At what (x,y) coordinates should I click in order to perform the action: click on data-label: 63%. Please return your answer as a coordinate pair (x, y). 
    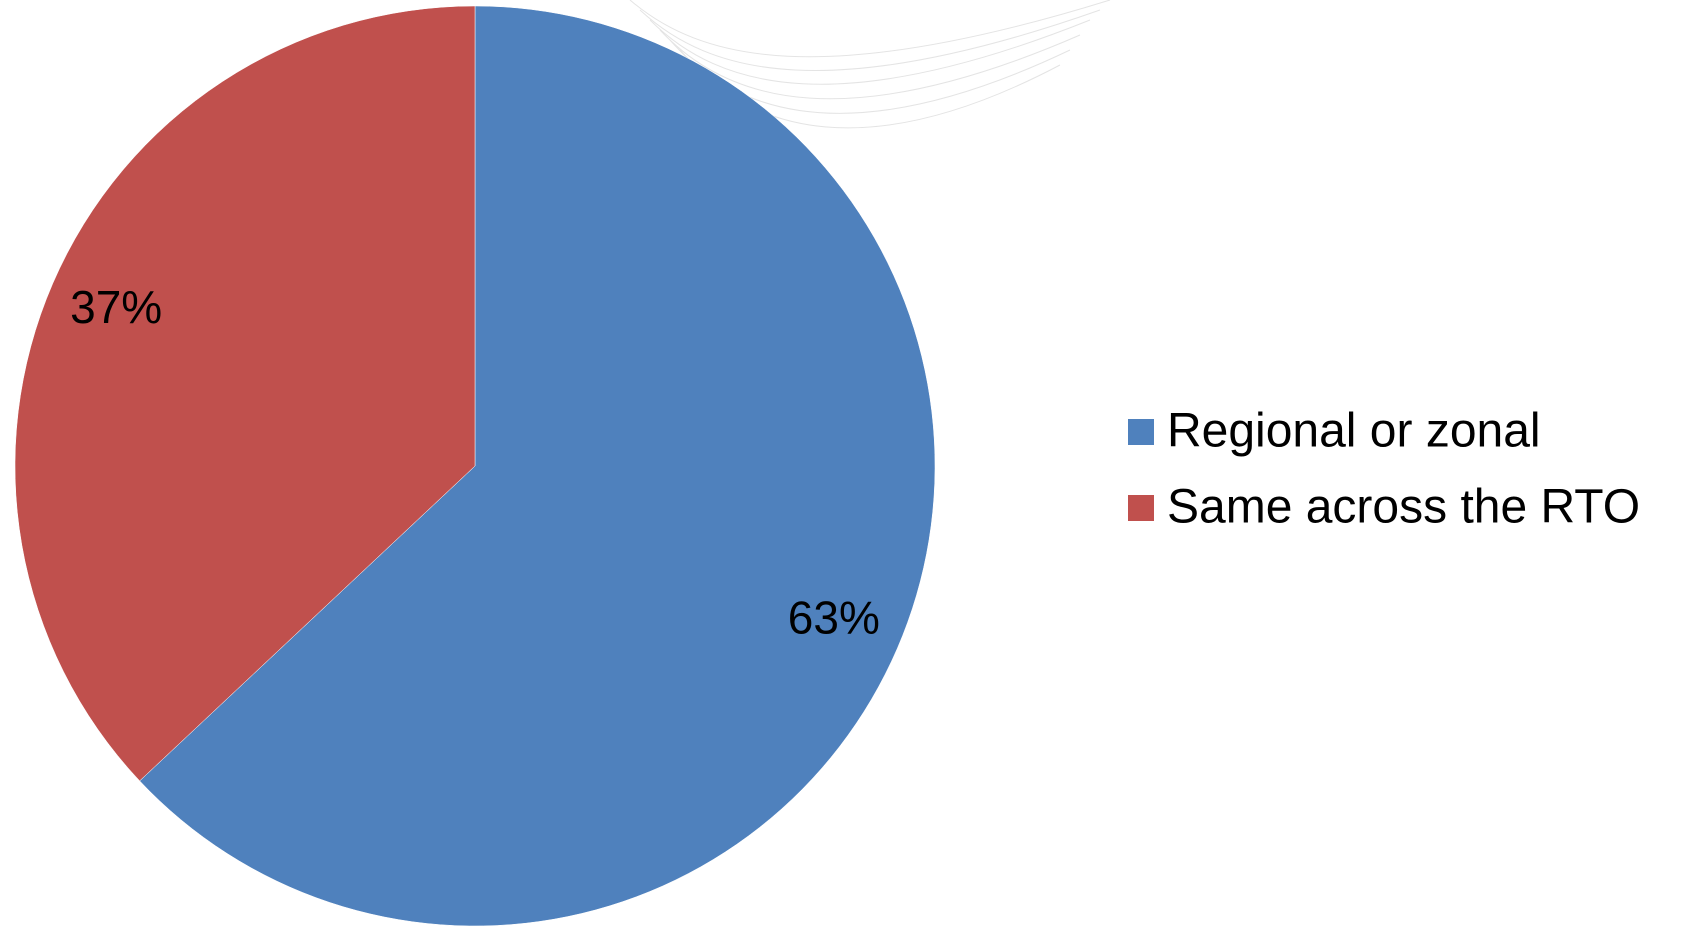
    Looking at the image, I should click on (834, 617).